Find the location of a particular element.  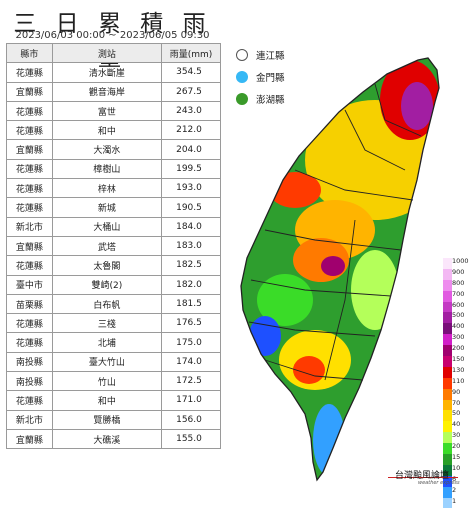

scale-label: 6 is located at coordinates (454, 478).